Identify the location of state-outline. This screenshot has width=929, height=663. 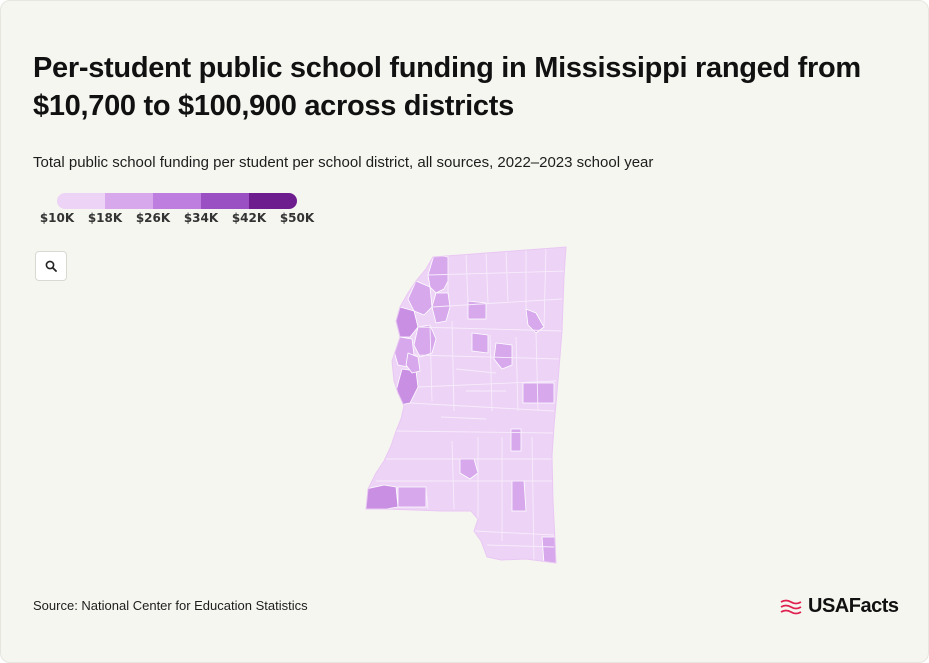
(466, 405).